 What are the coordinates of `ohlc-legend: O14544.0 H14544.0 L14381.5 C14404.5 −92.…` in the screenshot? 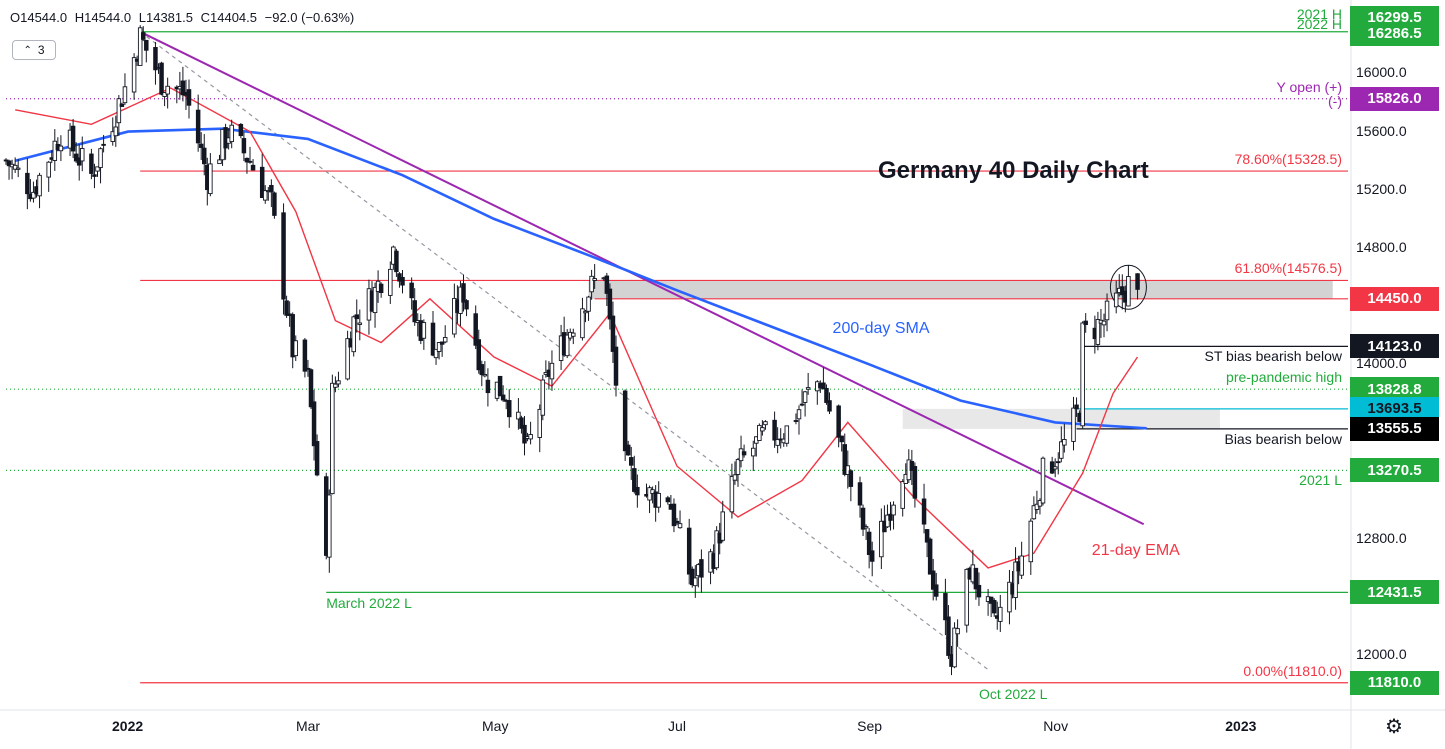 It's located at (184, 17).